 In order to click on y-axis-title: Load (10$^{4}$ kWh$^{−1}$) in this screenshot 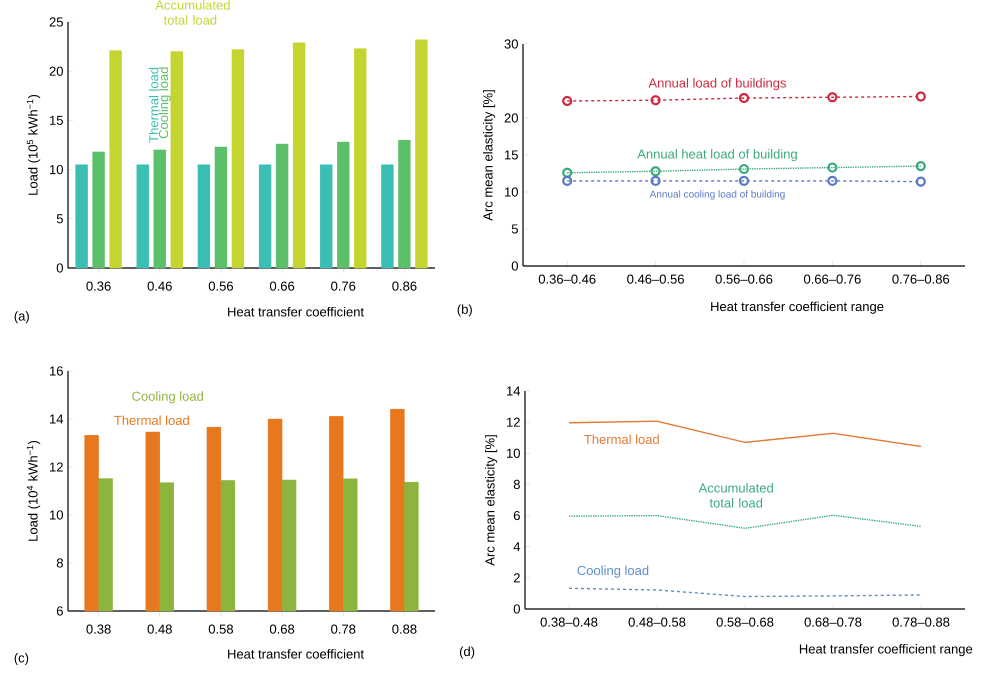, I will do `click(33, 490)`.